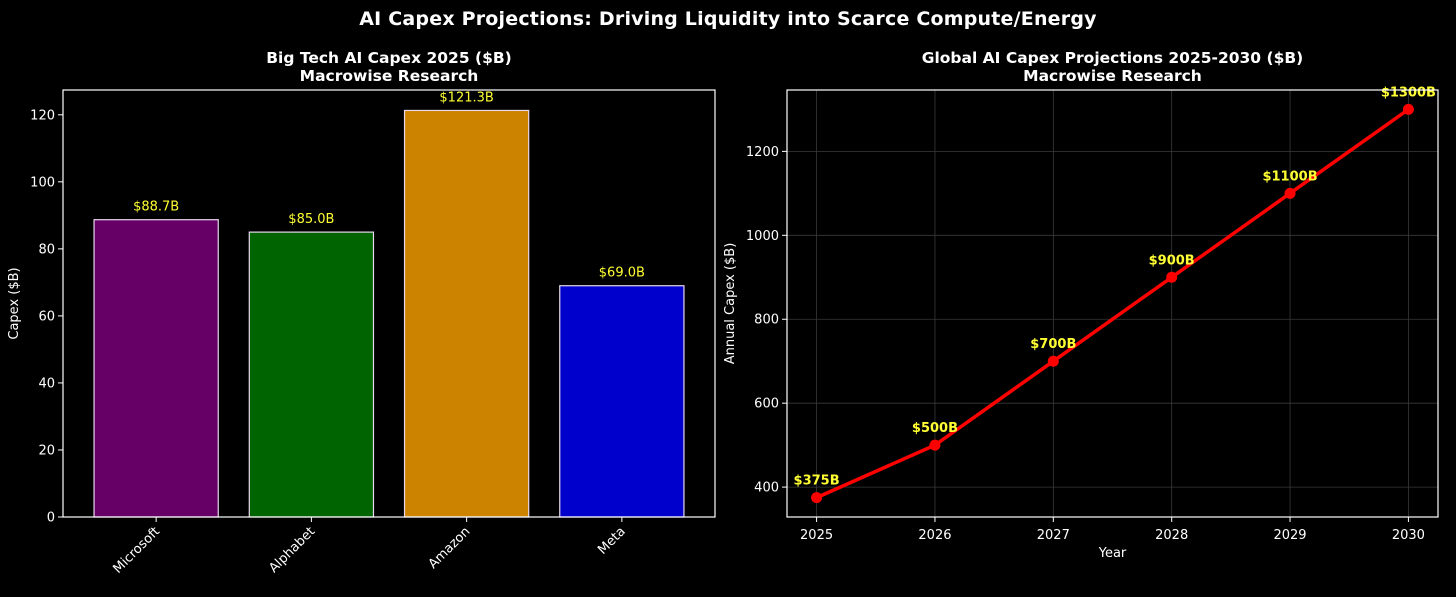 Image resolution: width=1456 pixels, height=597 pixels. What do you see at coordinates (14, 303) in the screenshot?
I see `bar-chart-ylabel: Capex ($B)` at bounding box center [14, 303].